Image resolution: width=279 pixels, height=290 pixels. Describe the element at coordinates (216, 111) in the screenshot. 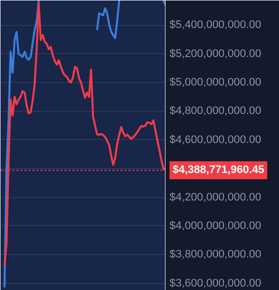

I see `y-tick-label: $4,800,000,000.00` at that location.